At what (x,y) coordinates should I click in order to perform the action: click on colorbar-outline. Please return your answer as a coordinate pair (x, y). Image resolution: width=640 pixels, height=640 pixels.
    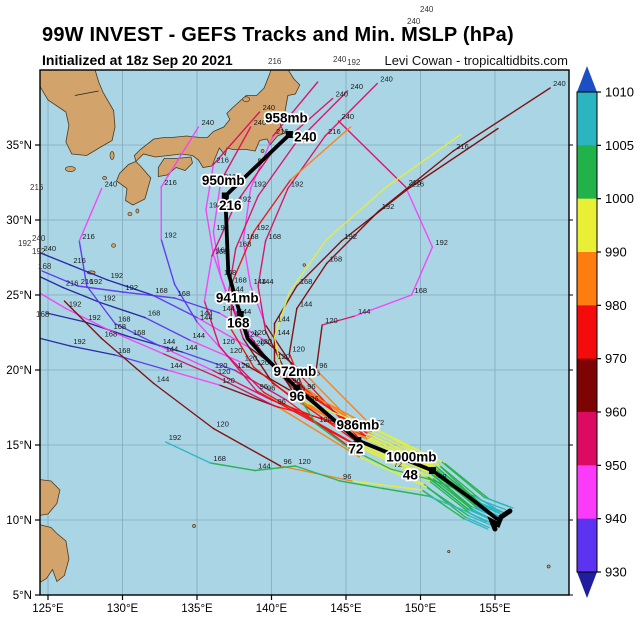
    Looking at the image, I should click on (587, 332).